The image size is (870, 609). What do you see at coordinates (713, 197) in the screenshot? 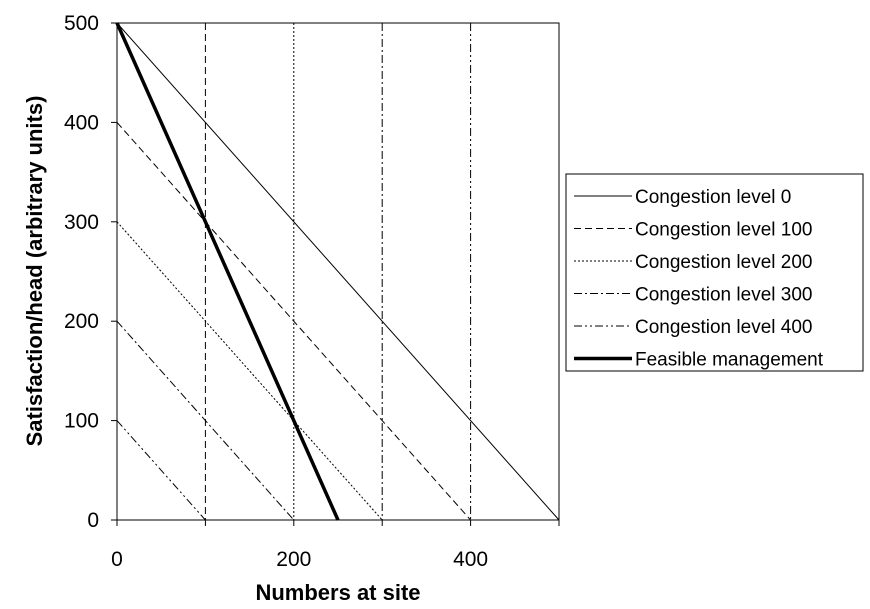
I see `legend-label: Congestion level 0` at bounding box center [713, 197].